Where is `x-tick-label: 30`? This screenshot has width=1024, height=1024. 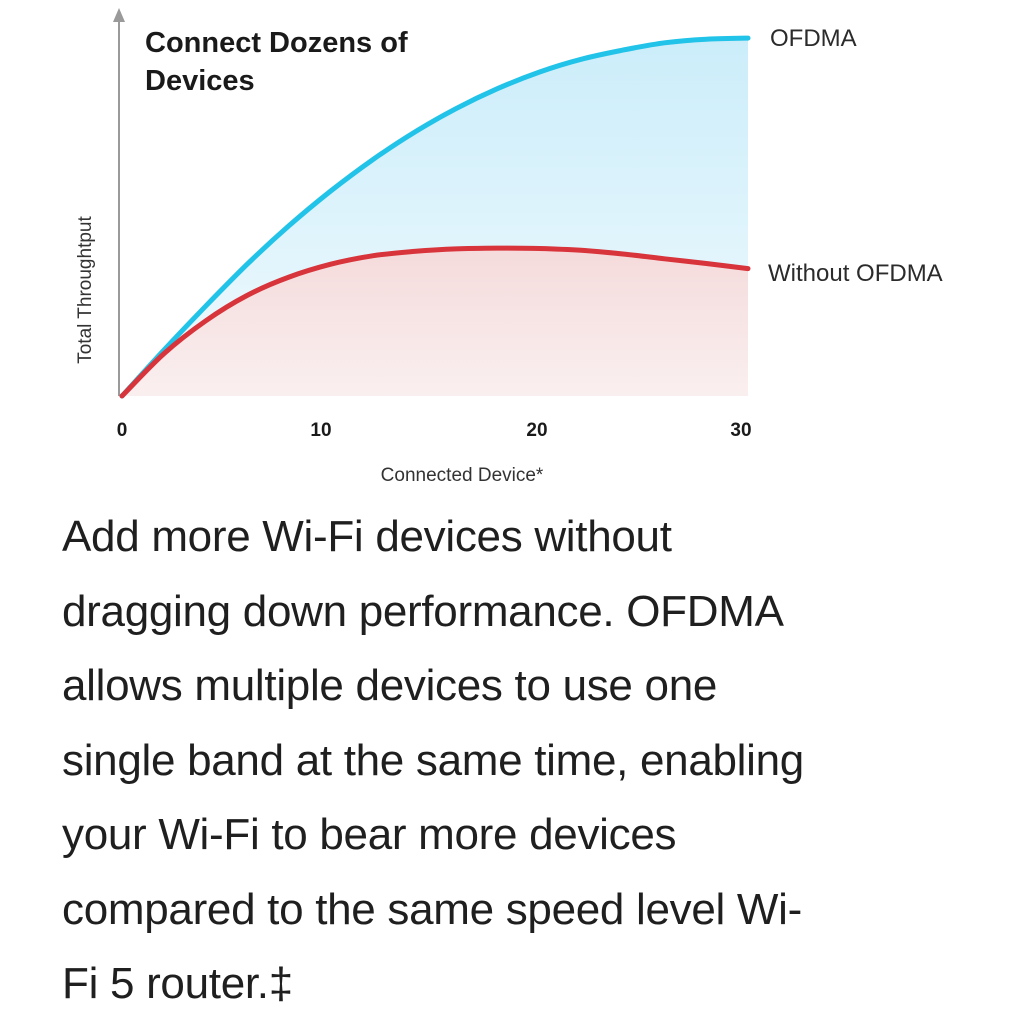 x-tick-label: 30 is located at coordinates (741, 430).